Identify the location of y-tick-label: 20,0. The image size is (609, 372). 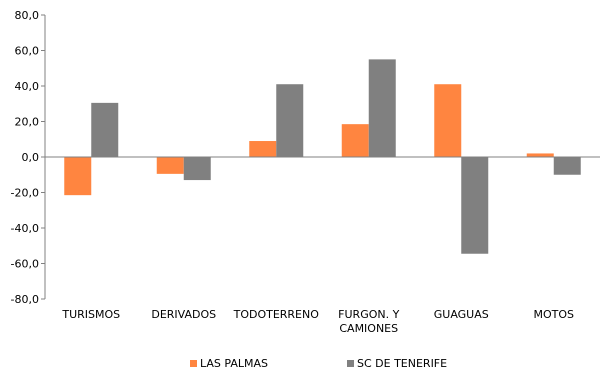
(27, 122).